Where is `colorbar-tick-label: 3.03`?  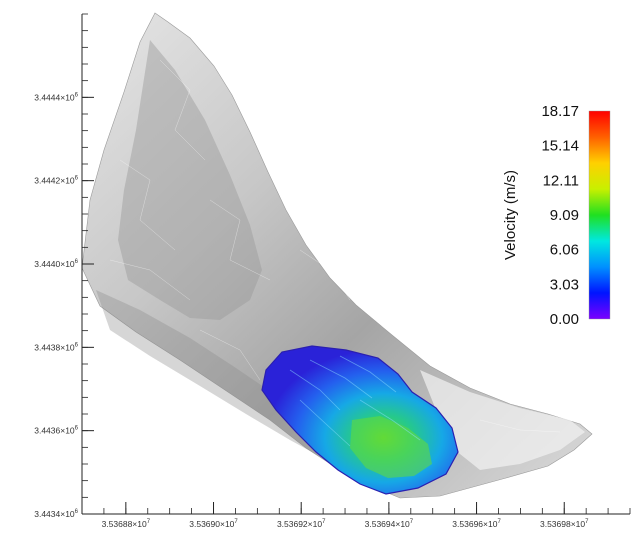 colorbar-tick-label: 3.03 is located at coordinates (564, 284).